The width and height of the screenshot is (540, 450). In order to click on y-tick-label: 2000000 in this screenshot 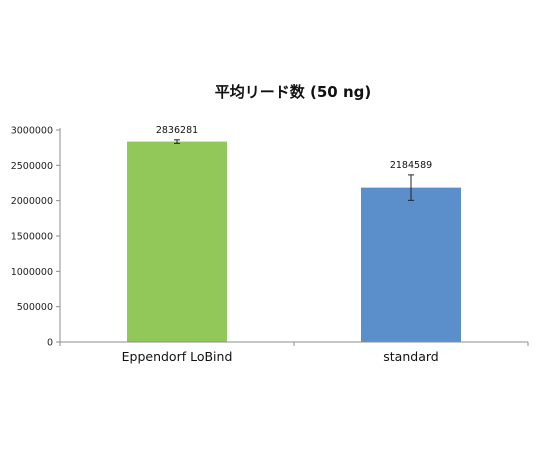, I will do `click(32, 201)`.